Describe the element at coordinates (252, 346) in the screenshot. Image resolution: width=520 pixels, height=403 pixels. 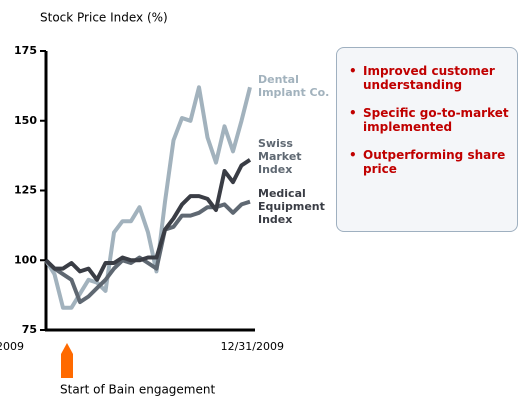
I see `x-tick-label: 12/31/2009` at that location.